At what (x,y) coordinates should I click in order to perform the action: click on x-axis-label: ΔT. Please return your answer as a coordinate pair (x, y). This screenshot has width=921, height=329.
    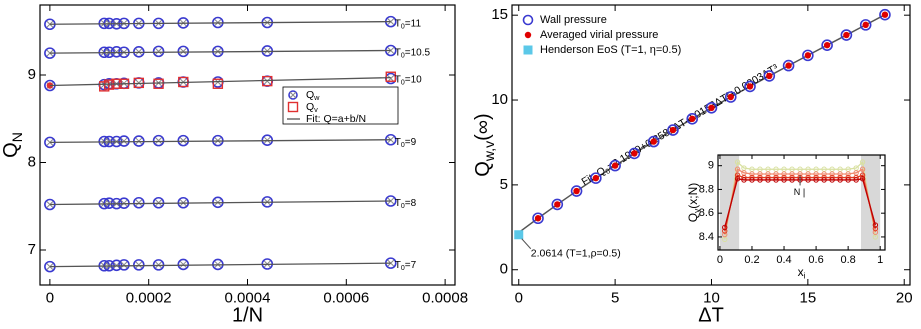
    Looking at the image, I should click on (711, 316).